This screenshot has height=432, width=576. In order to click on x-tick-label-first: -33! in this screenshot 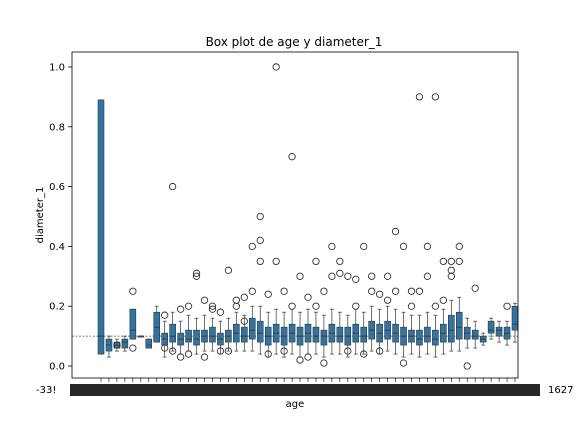, I will do `click(46, 390)`.